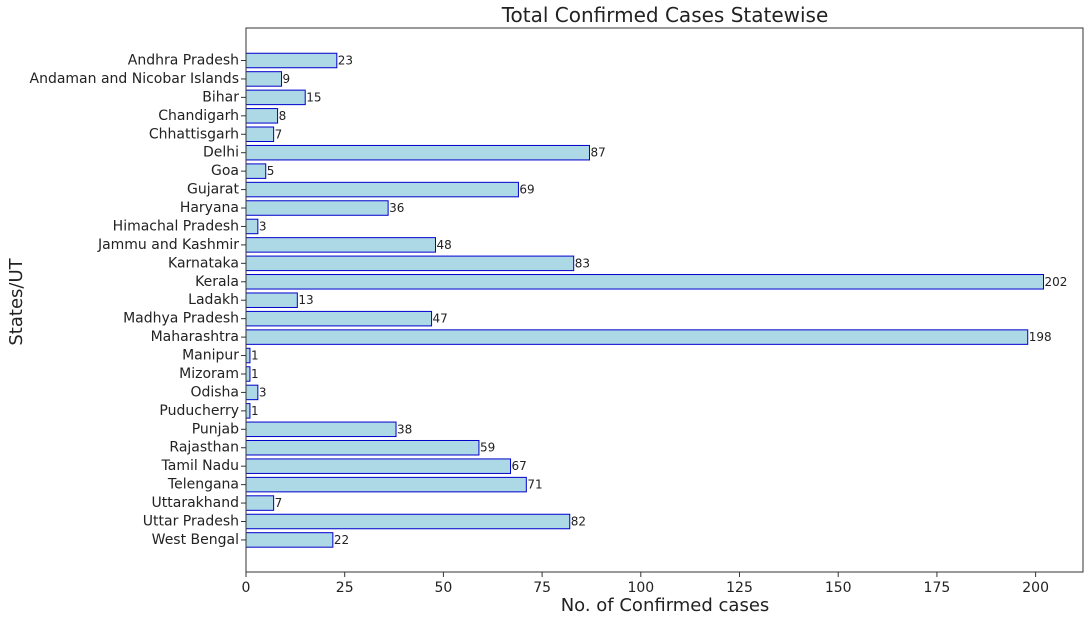 This screenshot has width=1090, height=622. What do you see at coordinates (215, 429) in the screenshot?
I see `category-label: Punjab` at bounding box center [215, 429].